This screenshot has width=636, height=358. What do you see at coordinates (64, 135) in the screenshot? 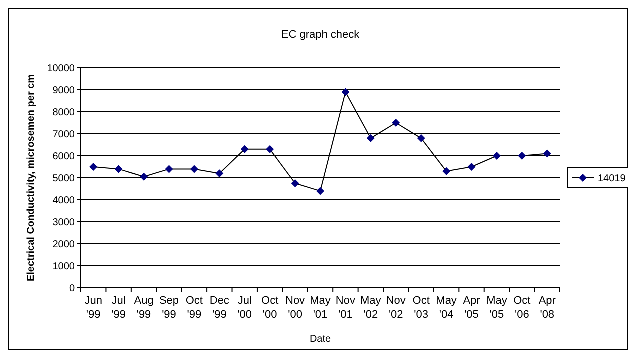
I see `y-tick-label: 7000` at bounding box center [64, 135].